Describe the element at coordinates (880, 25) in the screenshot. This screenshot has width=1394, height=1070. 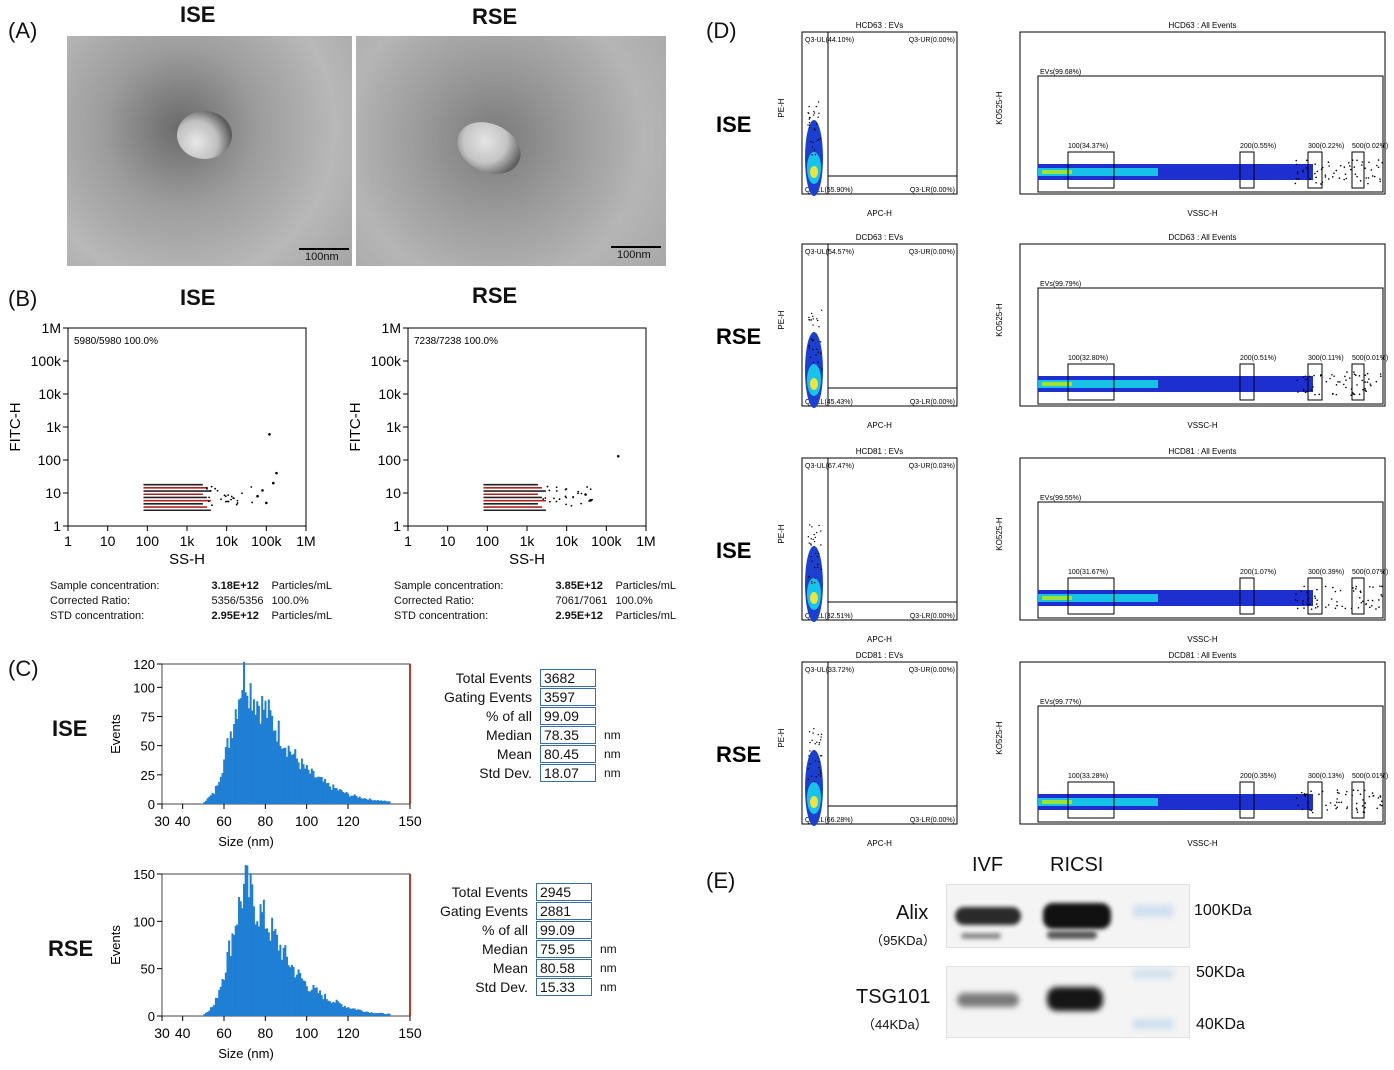
I see `left-plot-title: HCD63 : EVs` at that location.